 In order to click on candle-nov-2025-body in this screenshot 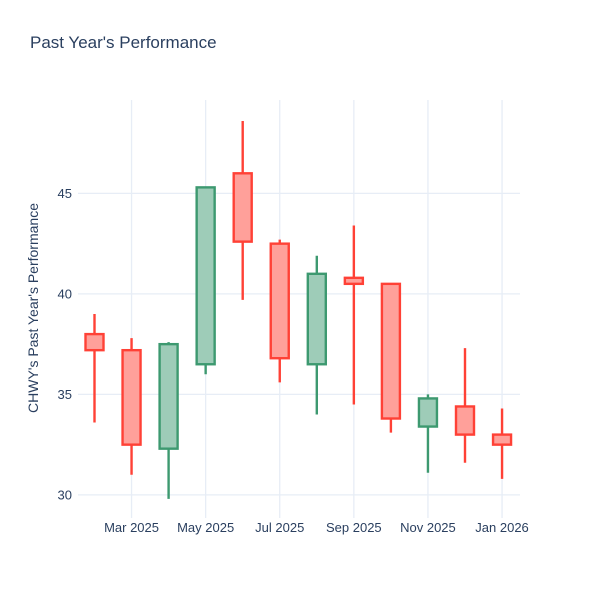, I will do `click(428, 412)`.